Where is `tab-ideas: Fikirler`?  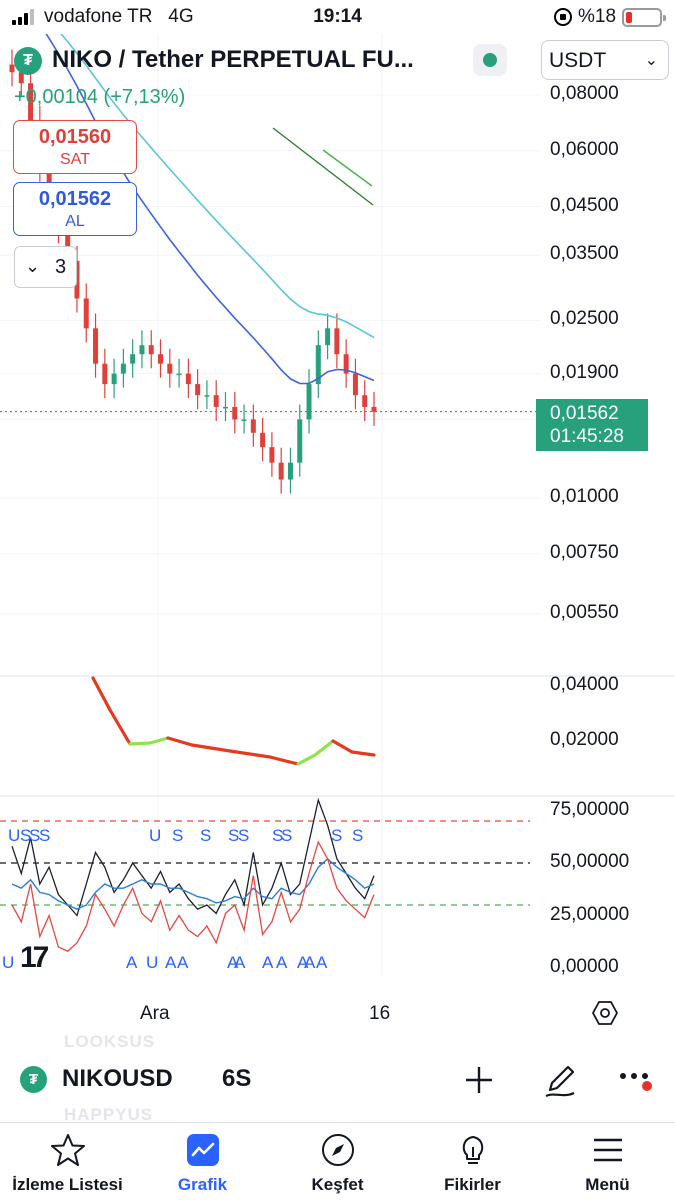 tab-ideas: Fikirler is located at coordinates (472, 1161).